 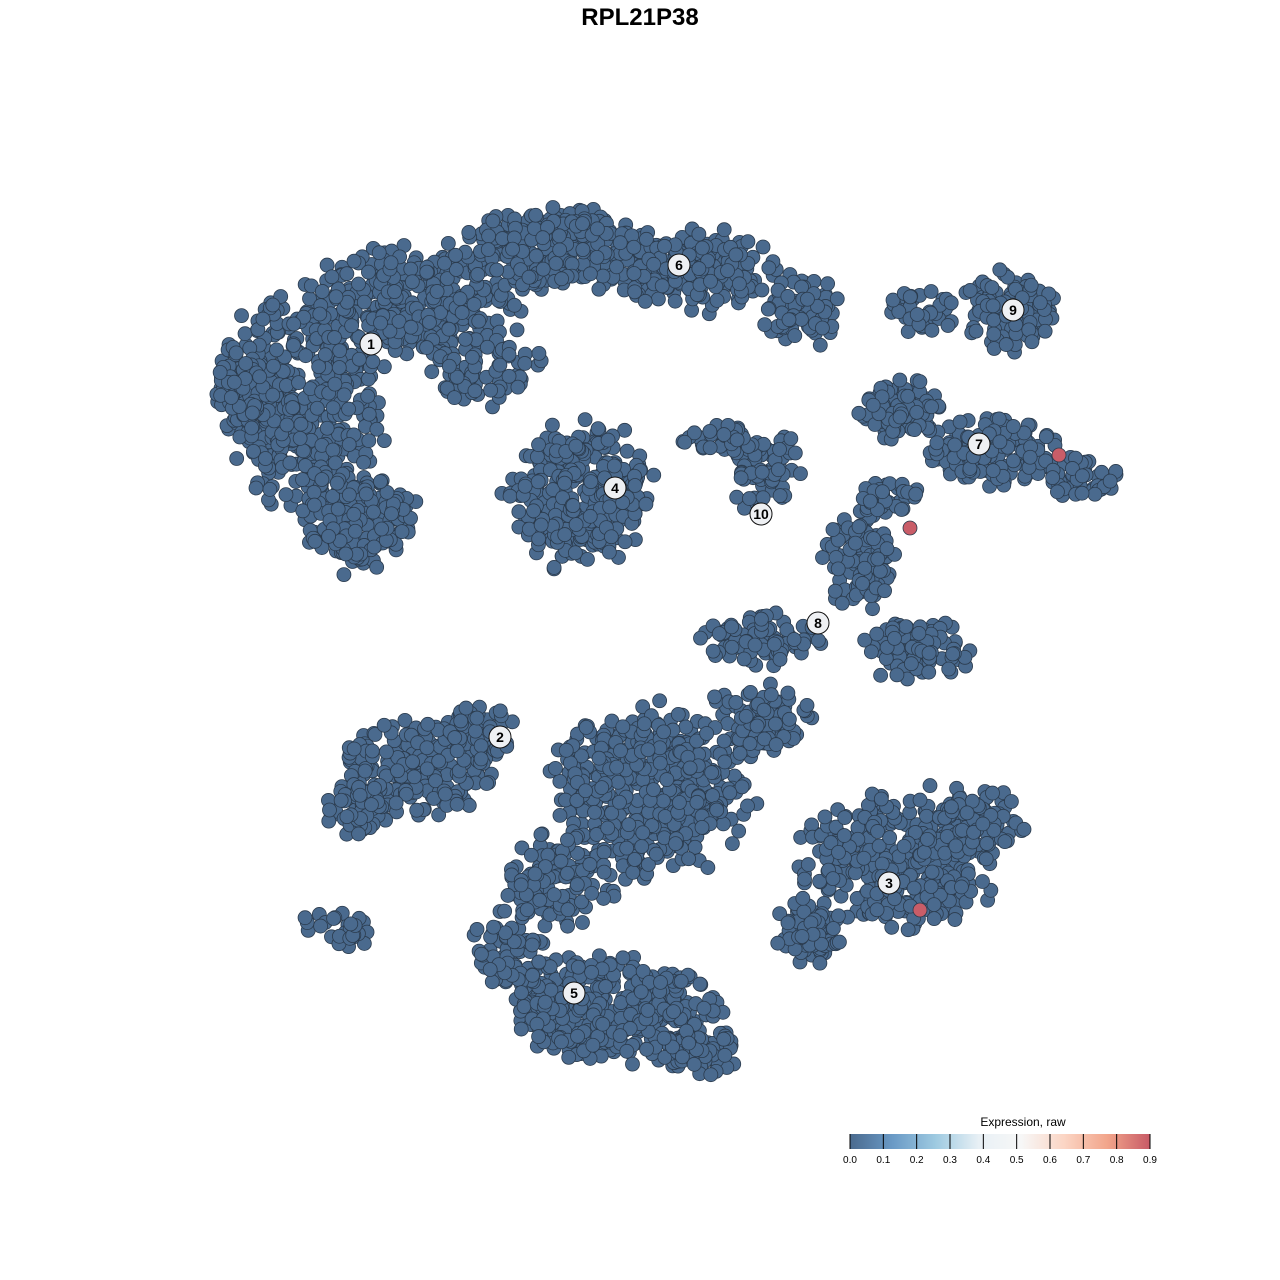 I want to click on cluster-label-10: 10, so click(x=761, y=514).